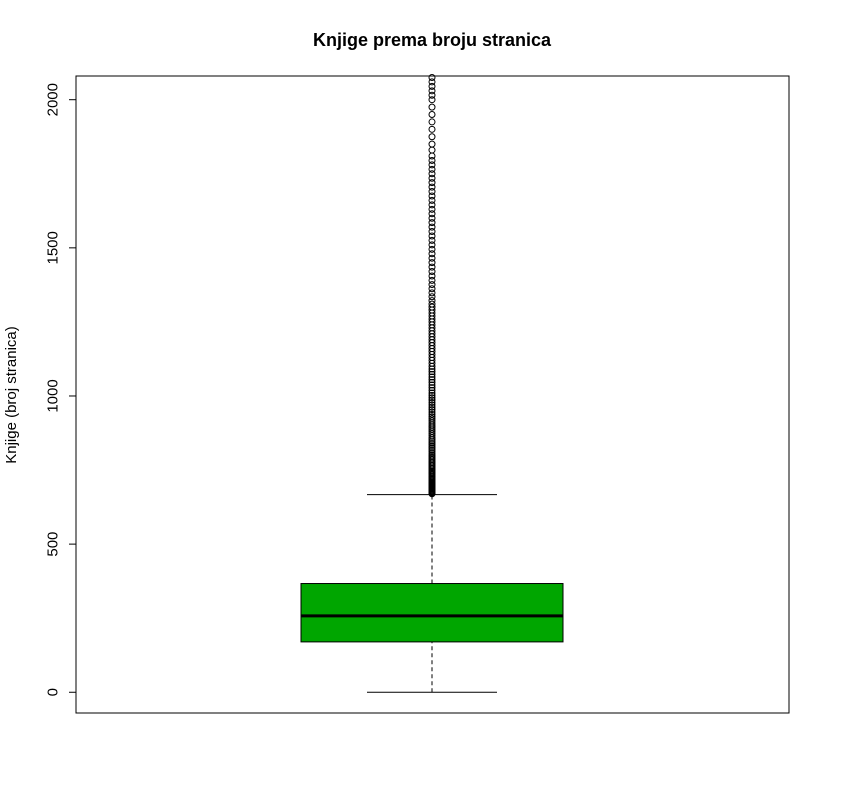 This screenshot has width=866, height=791. What do you see at coordinates (52, 395) in the screenshot?
I see `y-tick-label: 1000` at bounding box center [52, 395].